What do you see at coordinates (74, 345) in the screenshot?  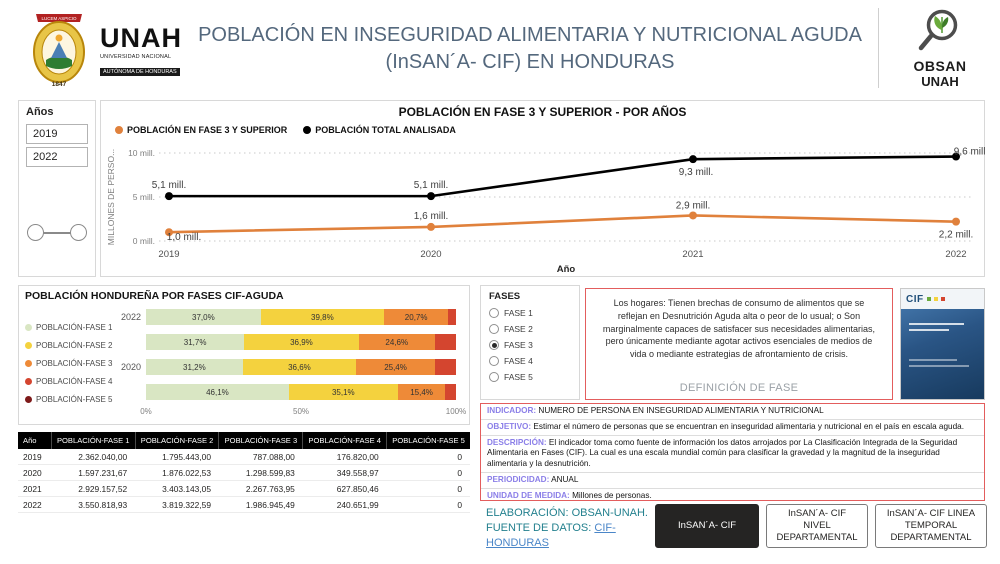 I see `legend-label: POBLACIÓN-FASE 2` at bounding box center [74, 345].